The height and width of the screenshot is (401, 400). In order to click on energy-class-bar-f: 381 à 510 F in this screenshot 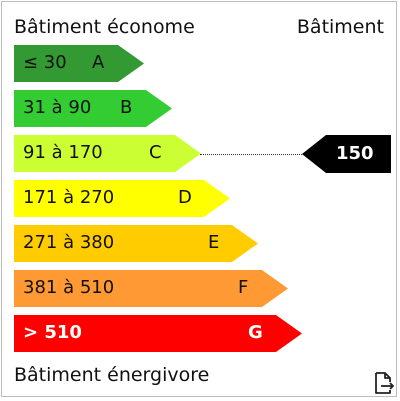, I will do `click(151, 288)`.